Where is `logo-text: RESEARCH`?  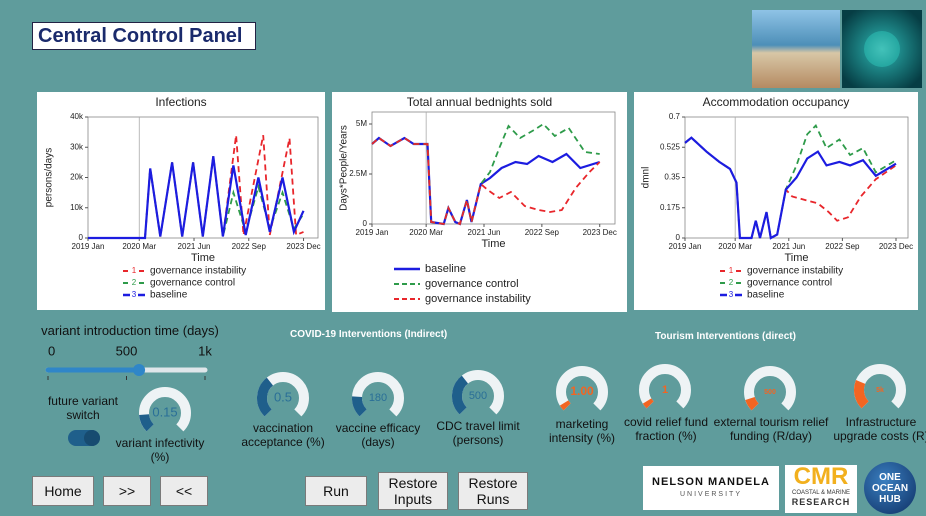
logo-text: RESEARCH is located at coordinates (821, 502).